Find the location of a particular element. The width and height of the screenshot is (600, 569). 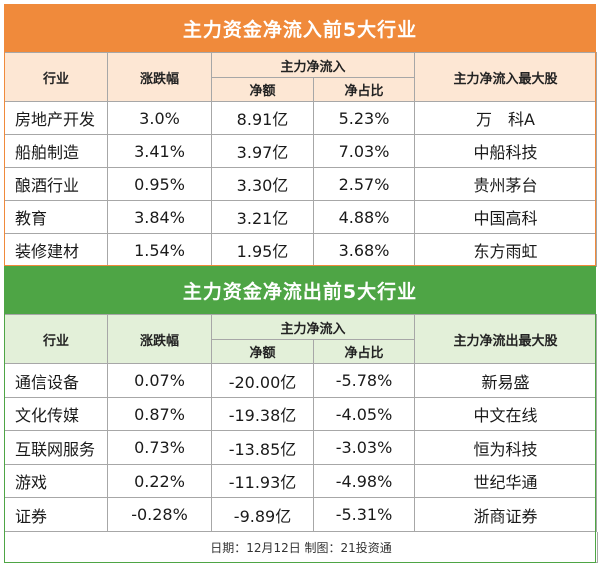

top-stock-name: 中船科技 is located at coordinates (506, 151).